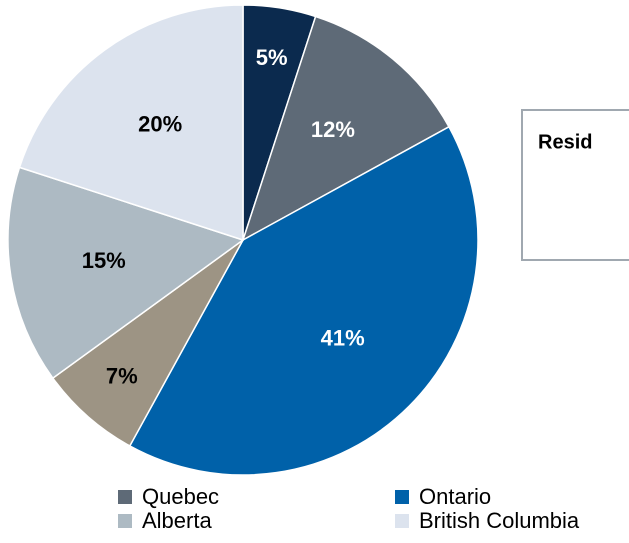  Describe the element at coordinates (333, 129) in the screenshot. I see `data-label: 12%` at that location.